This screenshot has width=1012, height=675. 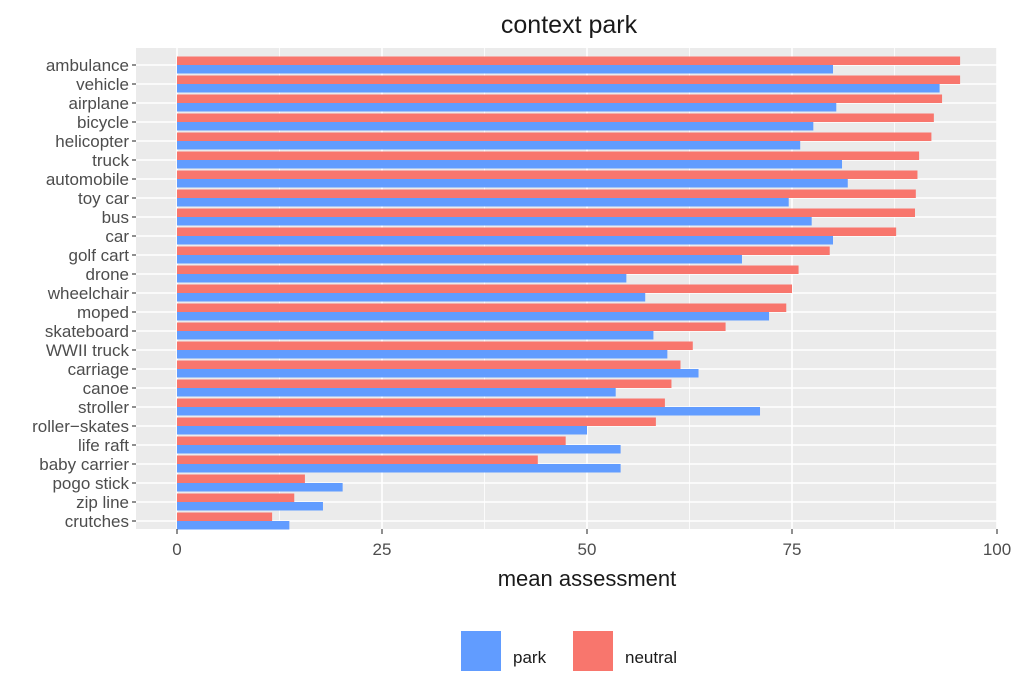 What do you see at coordinates (88, 293) in the screenshot?
I see `category-label: wheelchair` at bounding box center [88, 293].